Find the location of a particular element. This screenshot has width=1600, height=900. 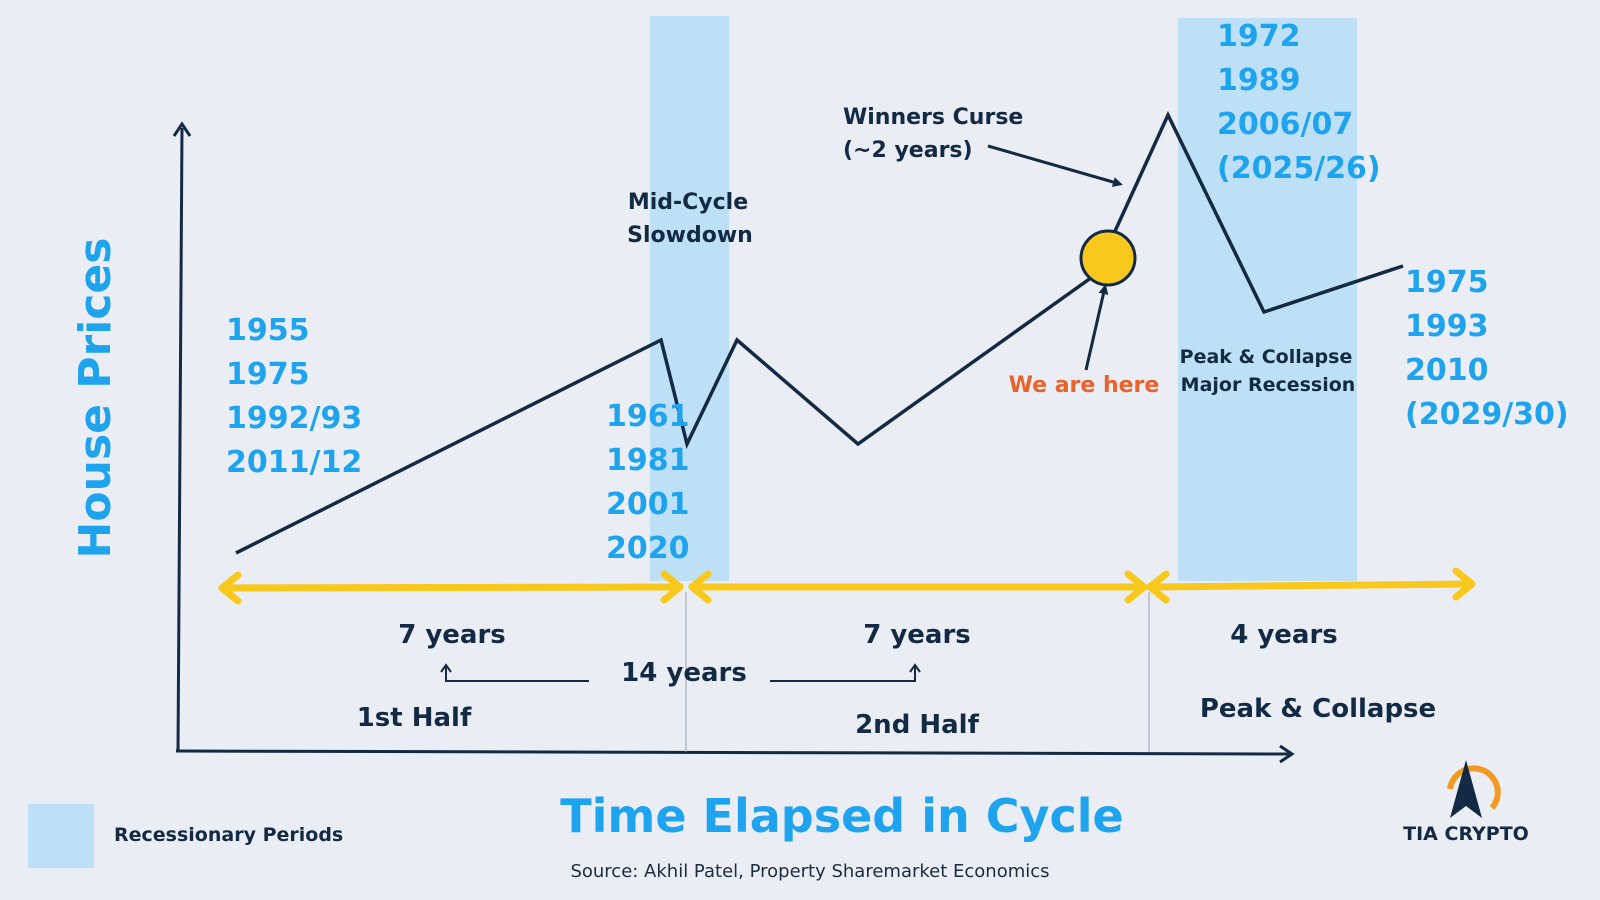

legend-label: Recessionary Periods is located at coordinates (228, 835).